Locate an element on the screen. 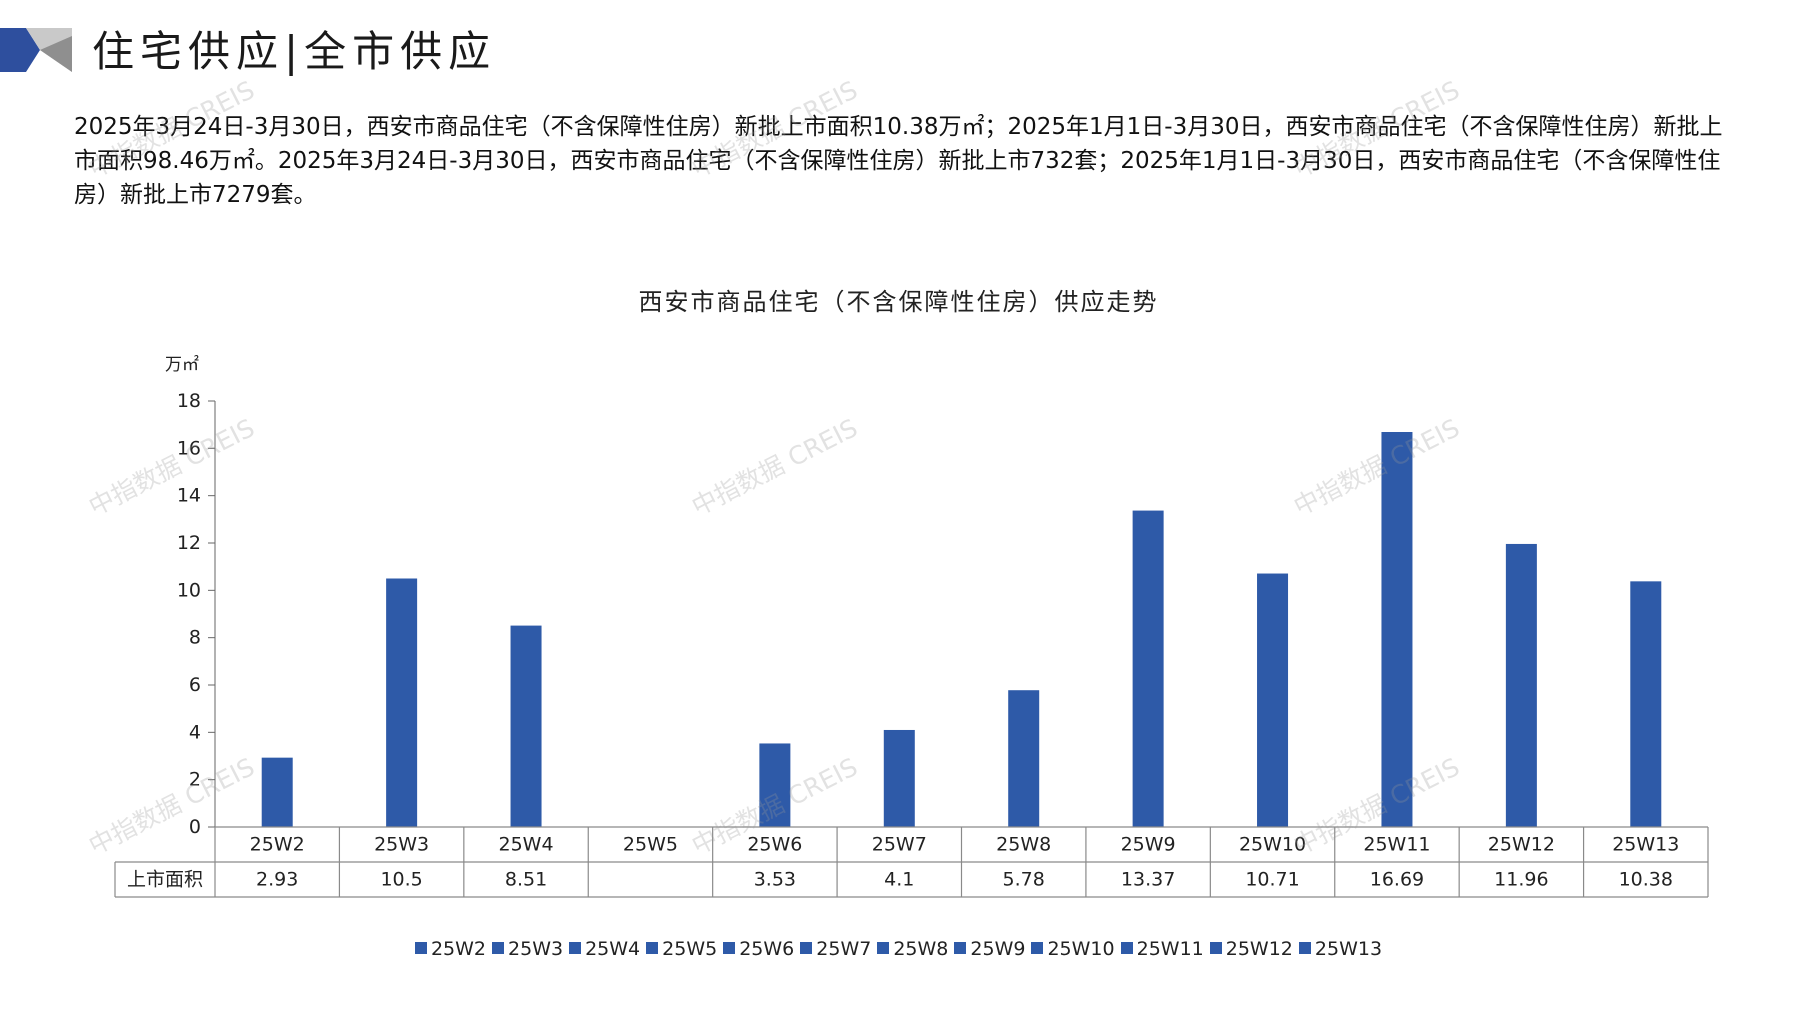 The image size is (1797, 1010). logo-mark-icon is located at coordinates (36, 50).